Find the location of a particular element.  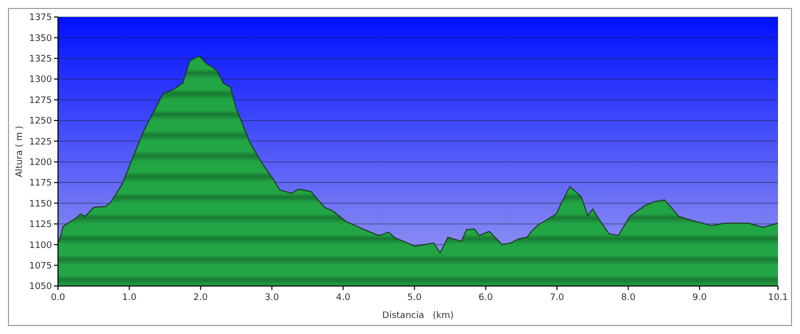

x-tick-label: 9.0 is located at coordinates (700, 298).